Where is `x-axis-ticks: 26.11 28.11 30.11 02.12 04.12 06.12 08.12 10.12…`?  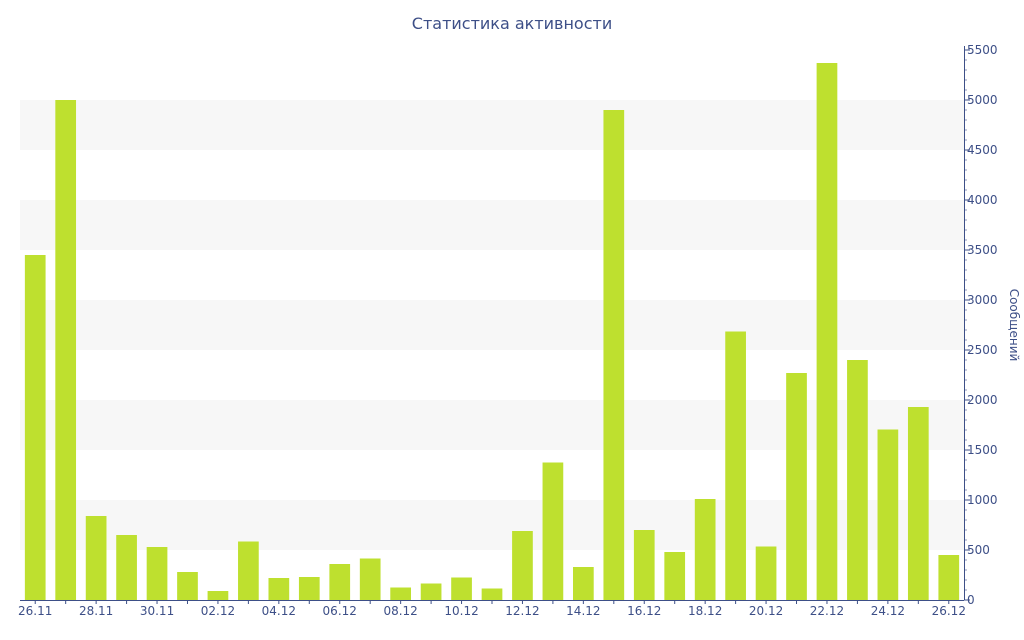
x-axis-ticks: 26.11 28.11 30.11 02.12 04.12 06.12 08.12 10.12… is located at coordinates (492, 609).